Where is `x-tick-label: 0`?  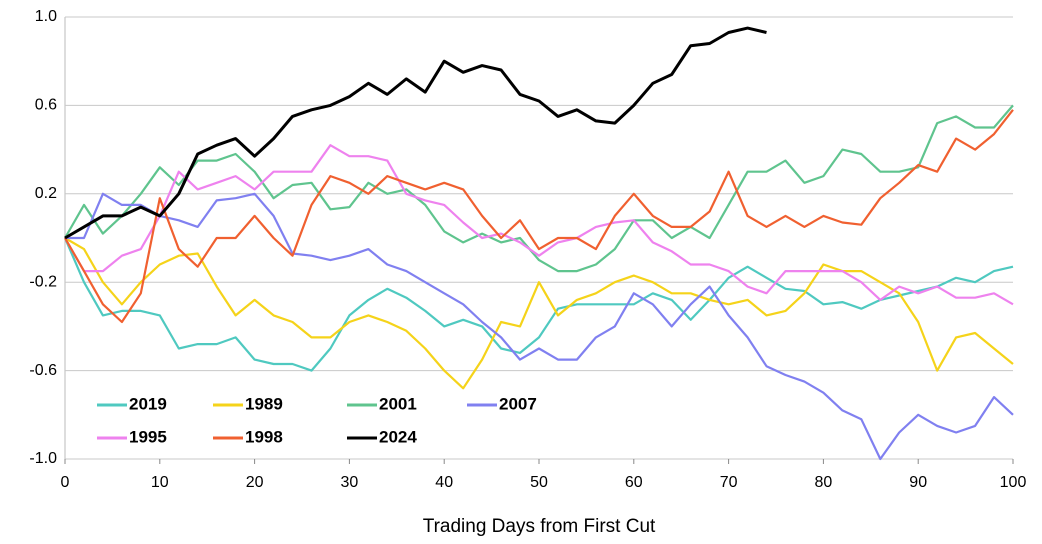
x-tick-label: 0 is located at coordinates (65, 482).